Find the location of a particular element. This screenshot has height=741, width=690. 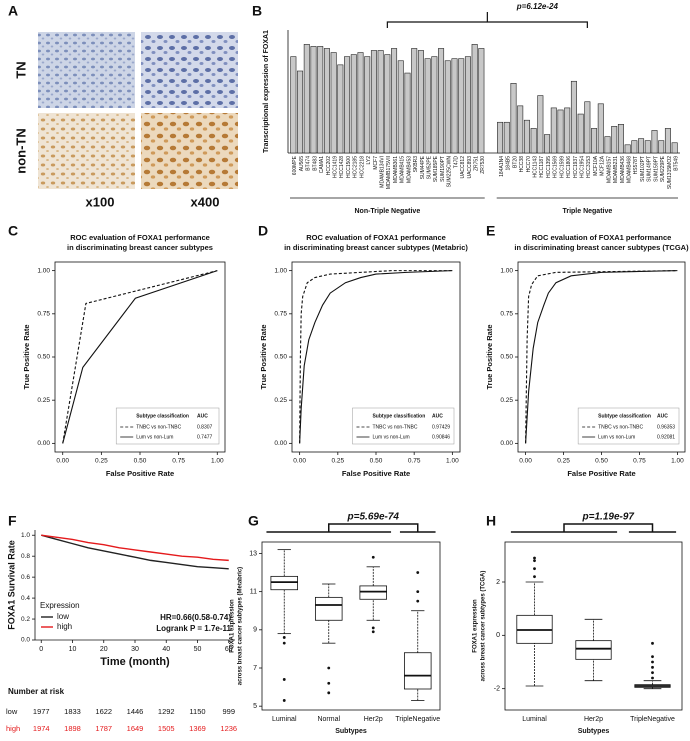

legend-label: Lum vs non-Lum is located at coordinates (390, 437).